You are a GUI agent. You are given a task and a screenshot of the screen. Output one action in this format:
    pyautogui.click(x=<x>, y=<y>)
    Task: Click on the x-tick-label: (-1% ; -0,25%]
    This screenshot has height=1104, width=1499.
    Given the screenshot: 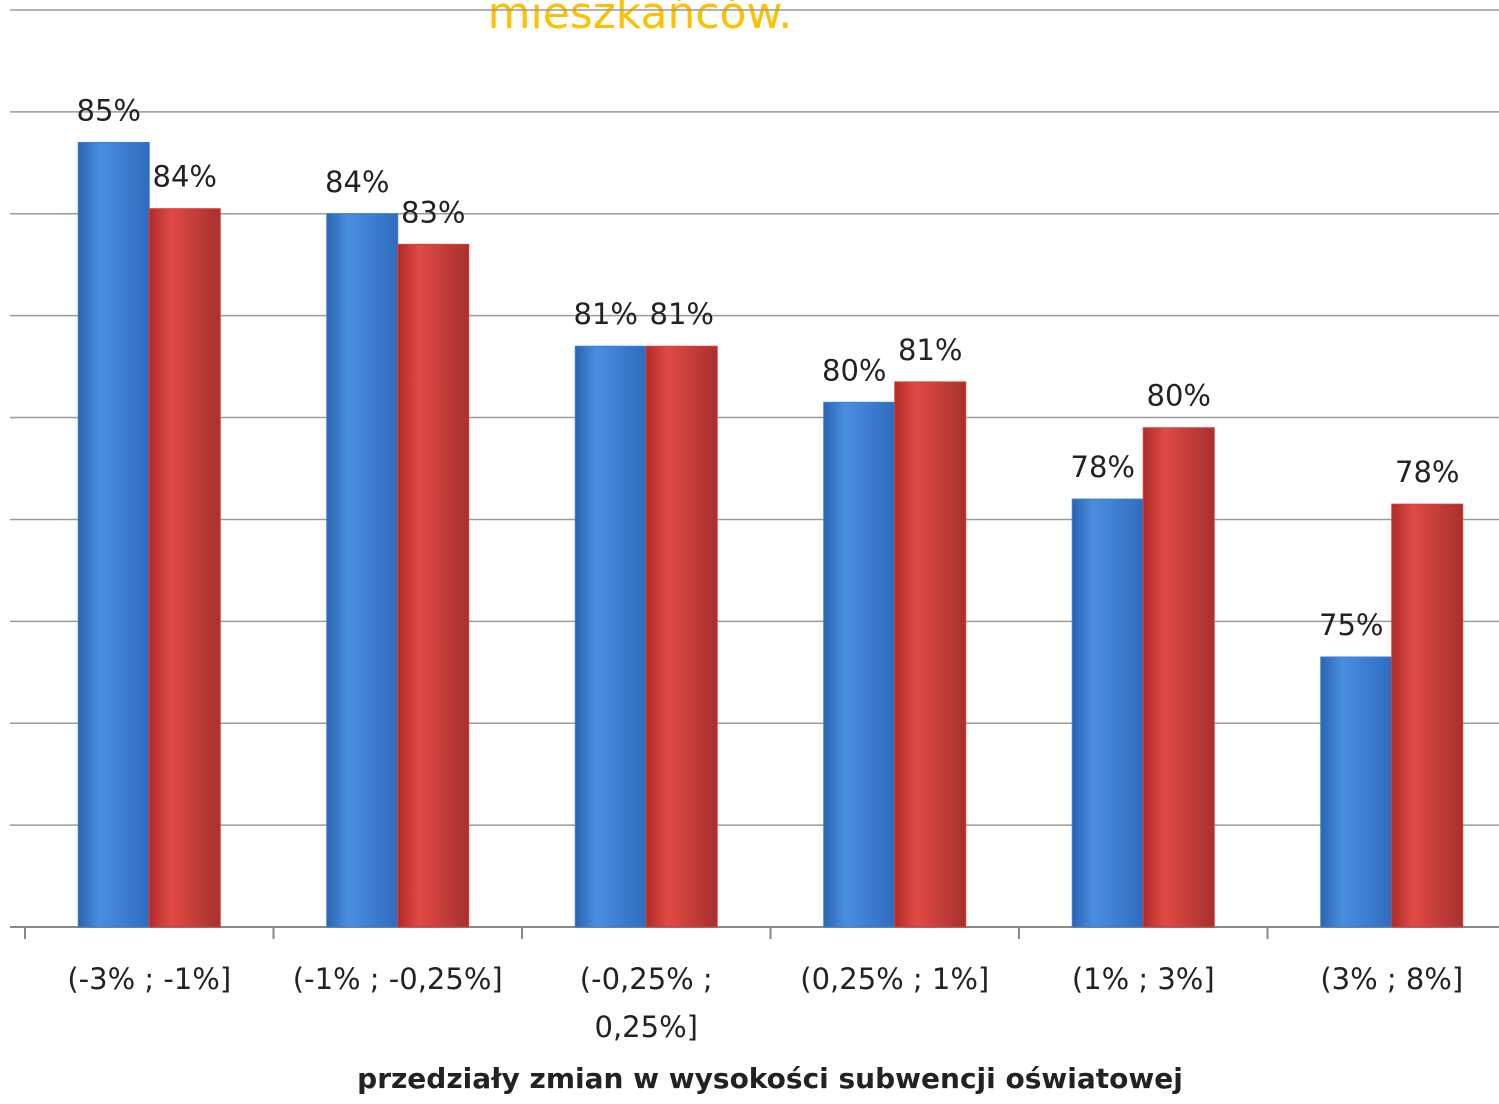 What is the action you would take?
    pyautogui.click(x=398, y=979)
    